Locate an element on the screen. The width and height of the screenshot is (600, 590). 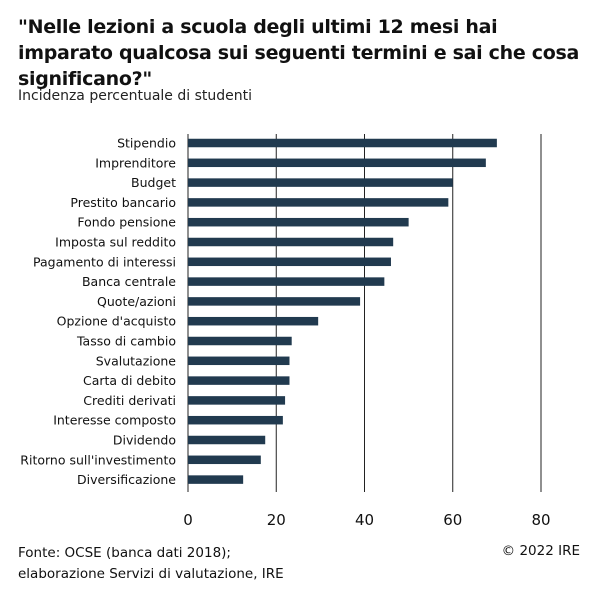
category-label: Dividendo is located at coordinates (144, 440).